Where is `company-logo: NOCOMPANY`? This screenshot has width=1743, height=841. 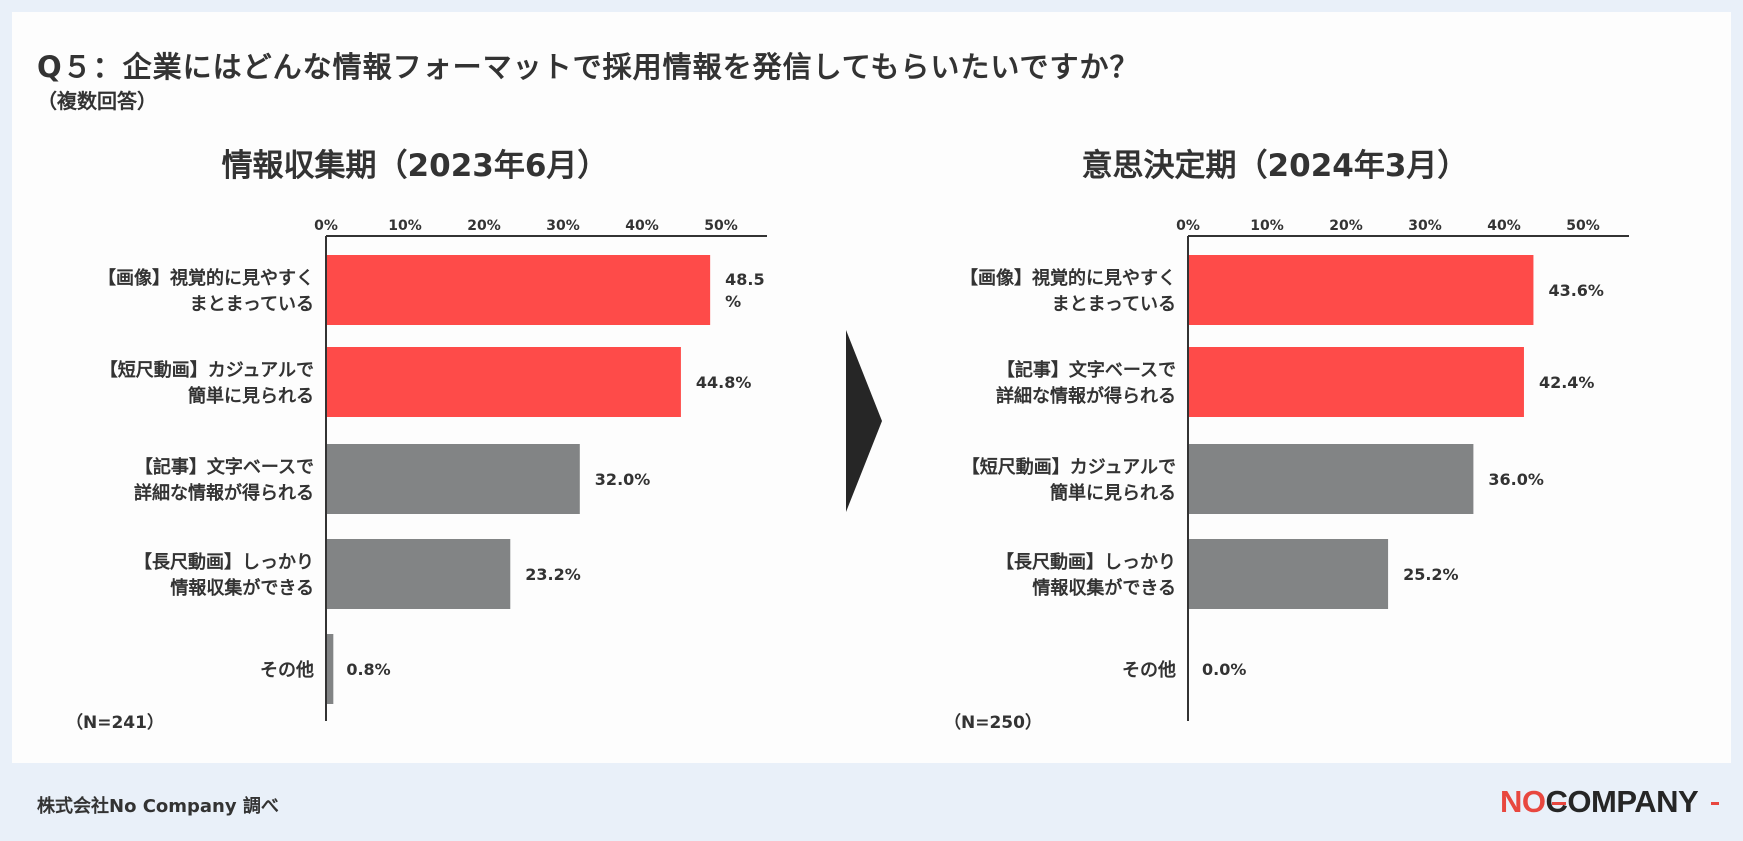
company-logo: NOCOMPANY is located at coordinates (1609, 801).